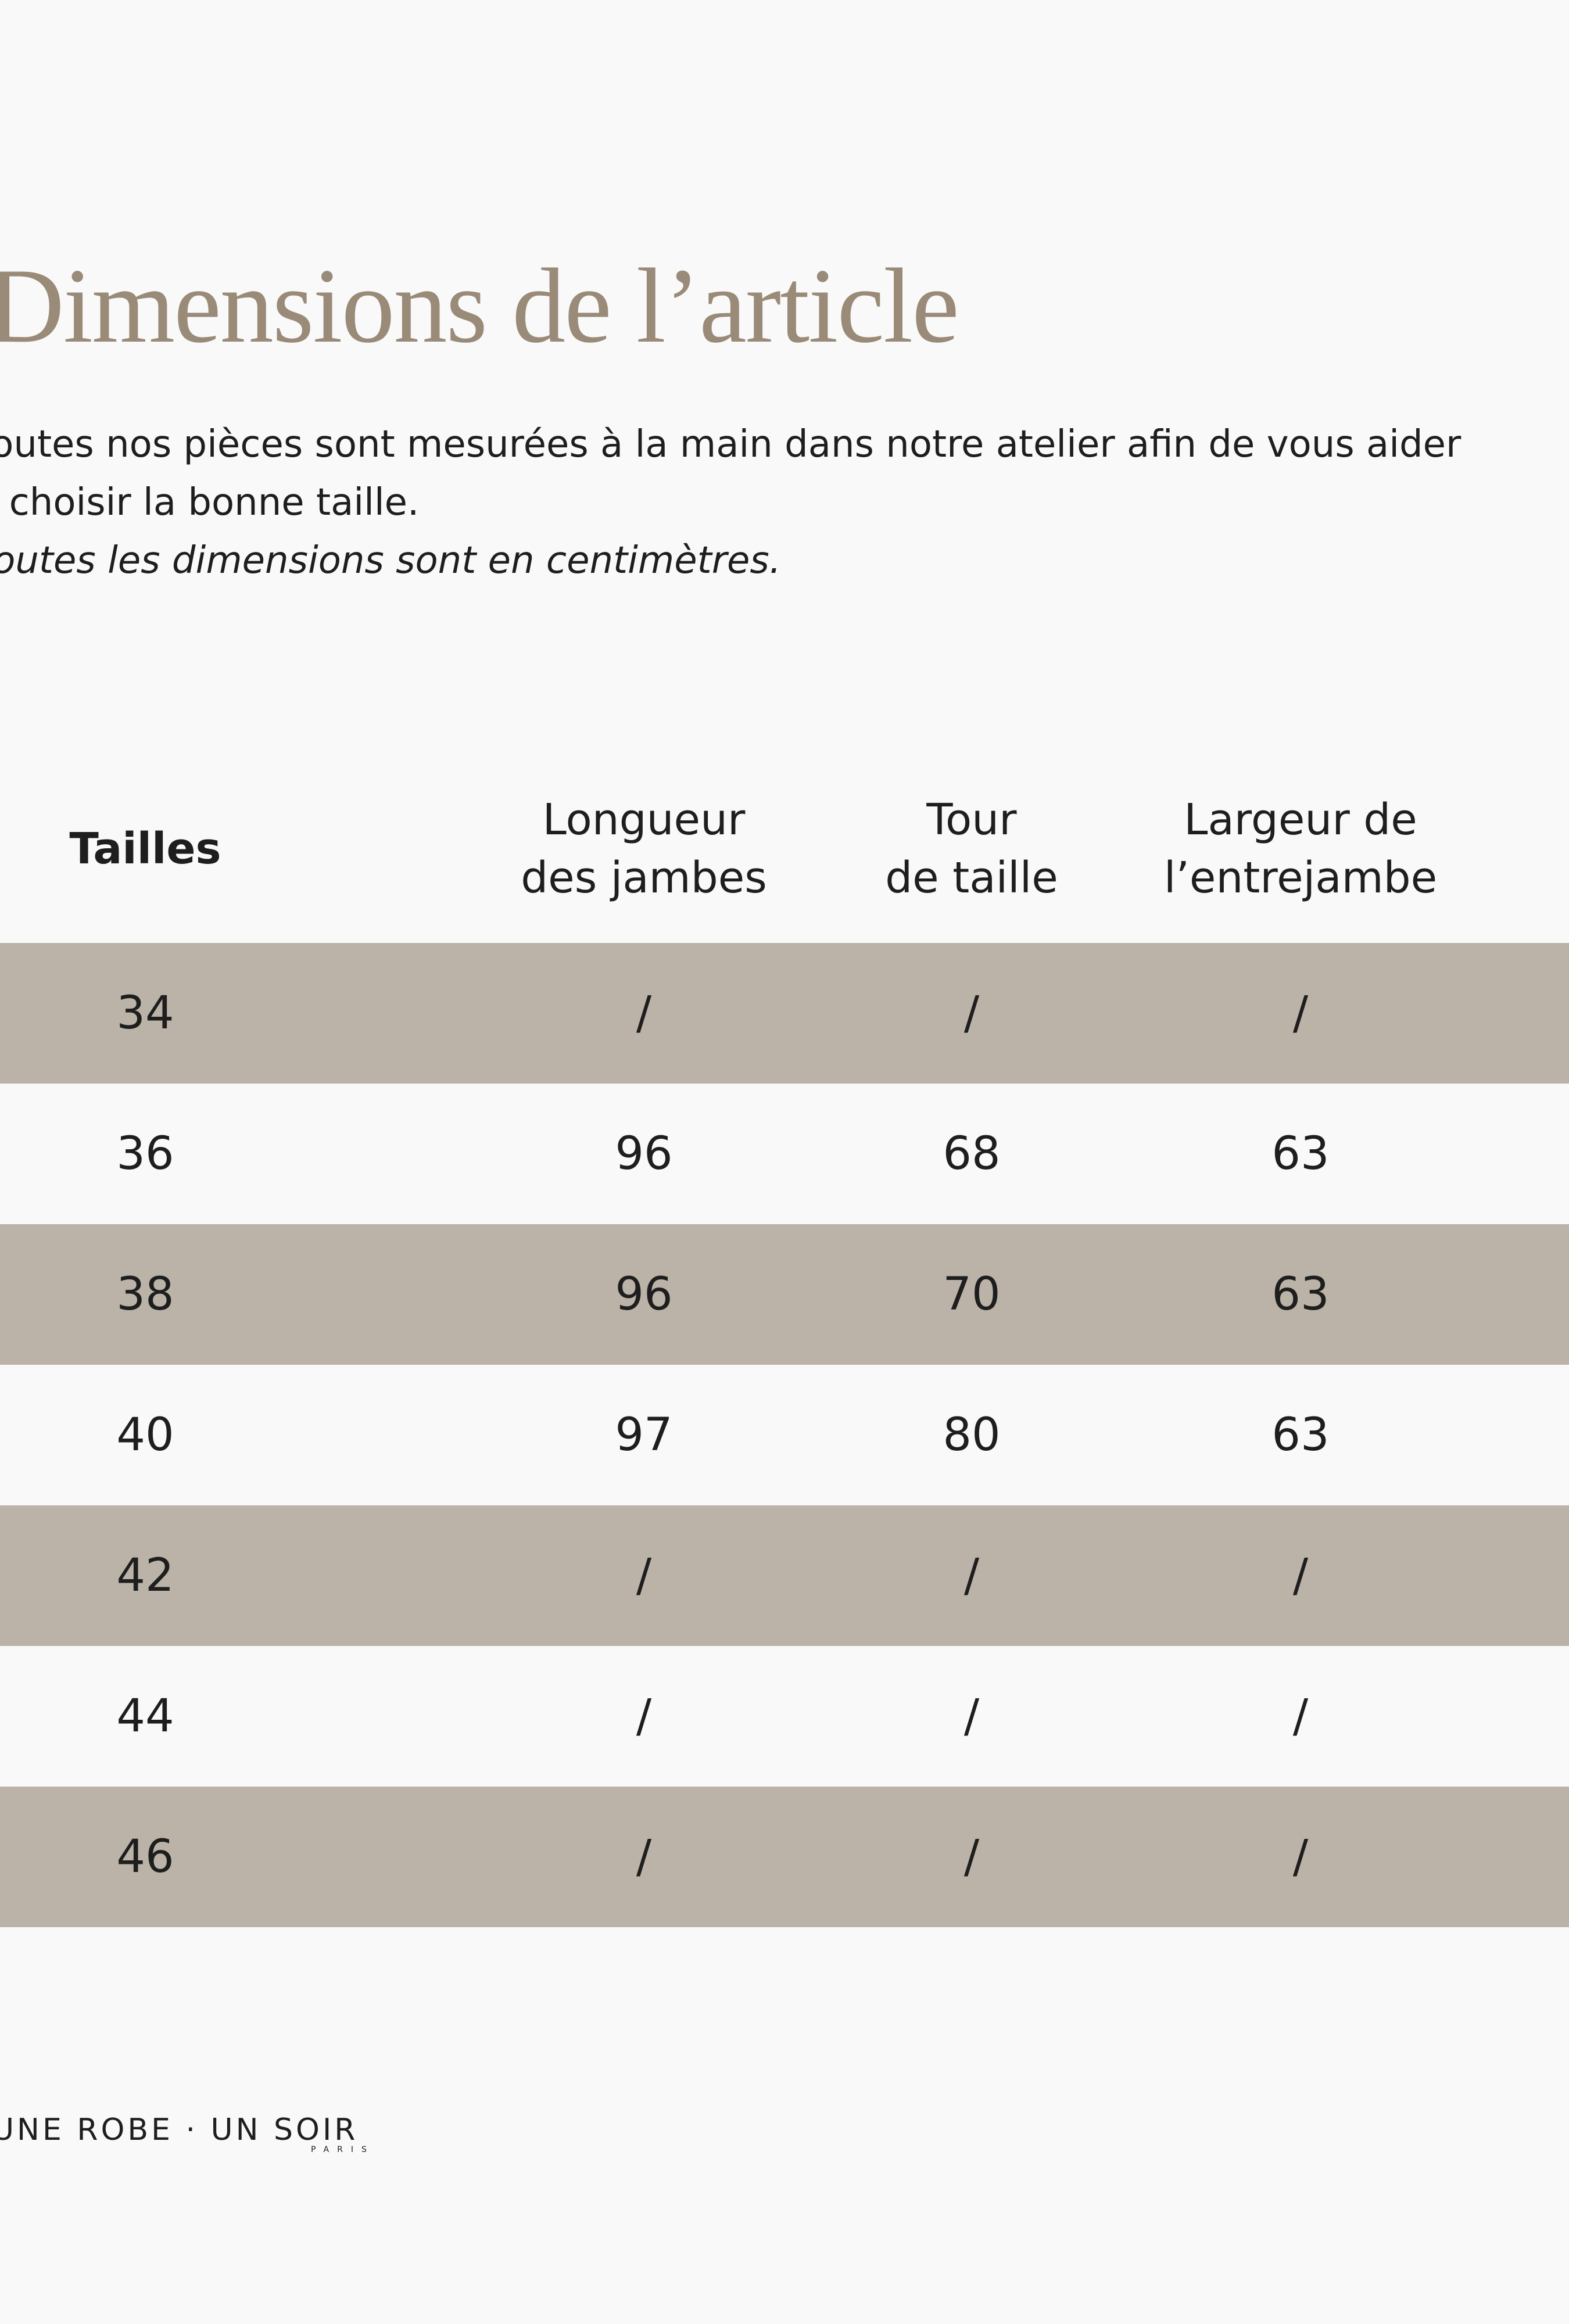 The width and height of the screenshot is (1569, 2324). Describe the element at coordinates (784, 1575) in the screenshot. I see `table-row: 42 / / /` at that location.